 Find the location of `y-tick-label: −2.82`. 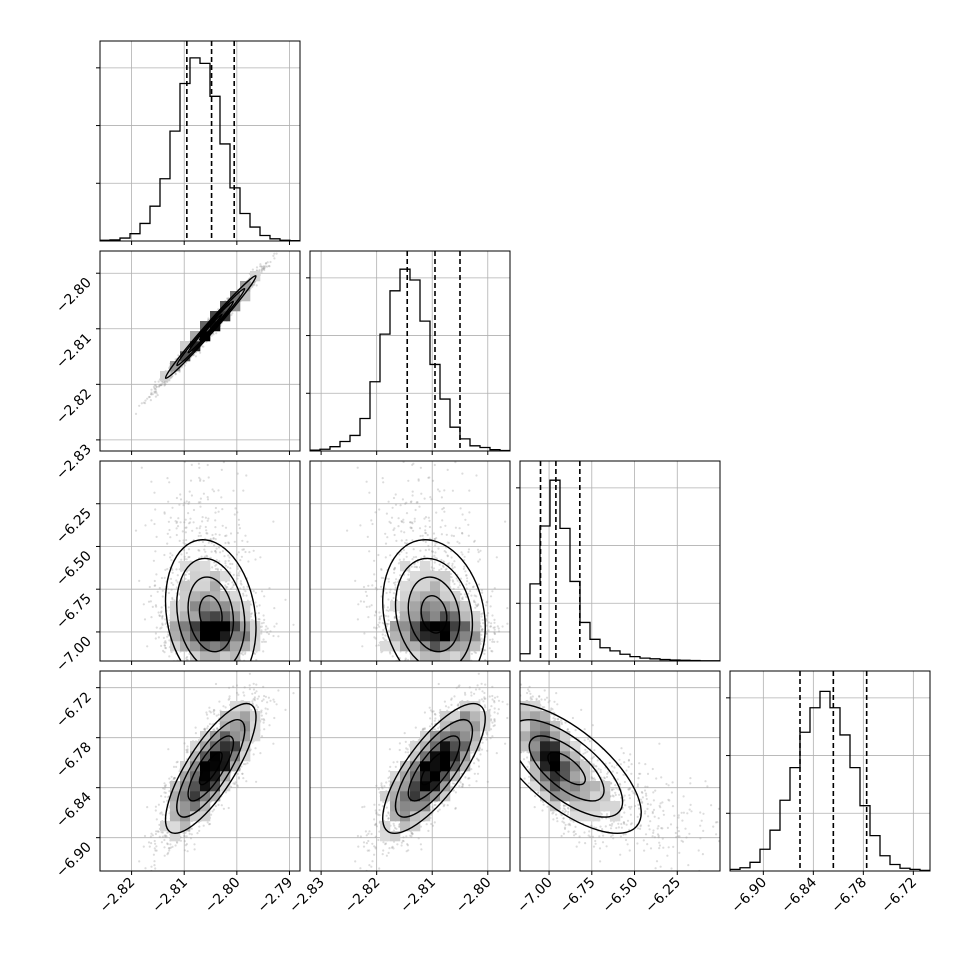

y-tick-label: −2.82 is located at coordinates (74, 407).